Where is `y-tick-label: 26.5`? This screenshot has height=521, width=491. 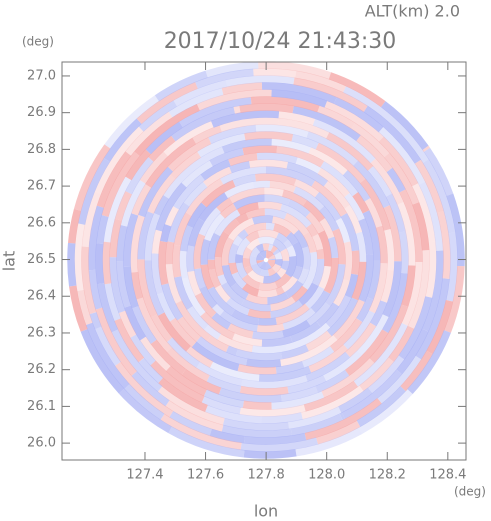 y-tick-label: 26.5 is located at coordinates (41, 259).